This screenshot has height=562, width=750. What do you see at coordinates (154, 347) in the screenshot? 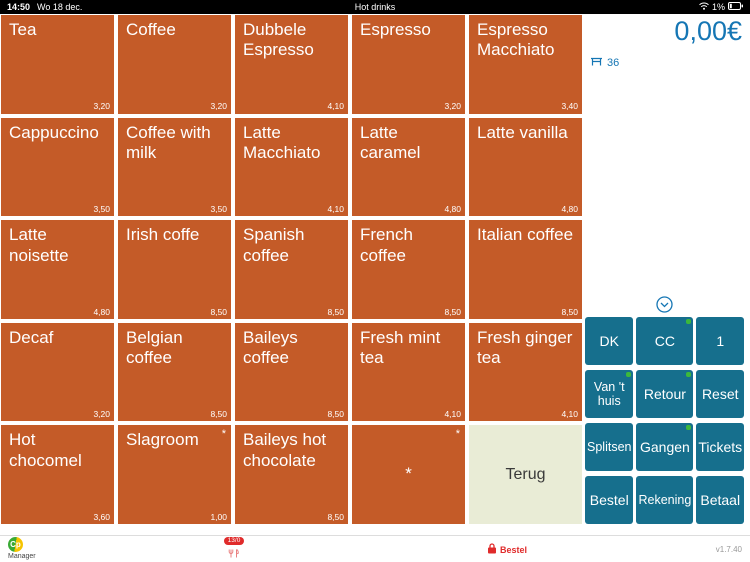
I see `product-name: Belgian coffee` at bounding box center [154, 347].